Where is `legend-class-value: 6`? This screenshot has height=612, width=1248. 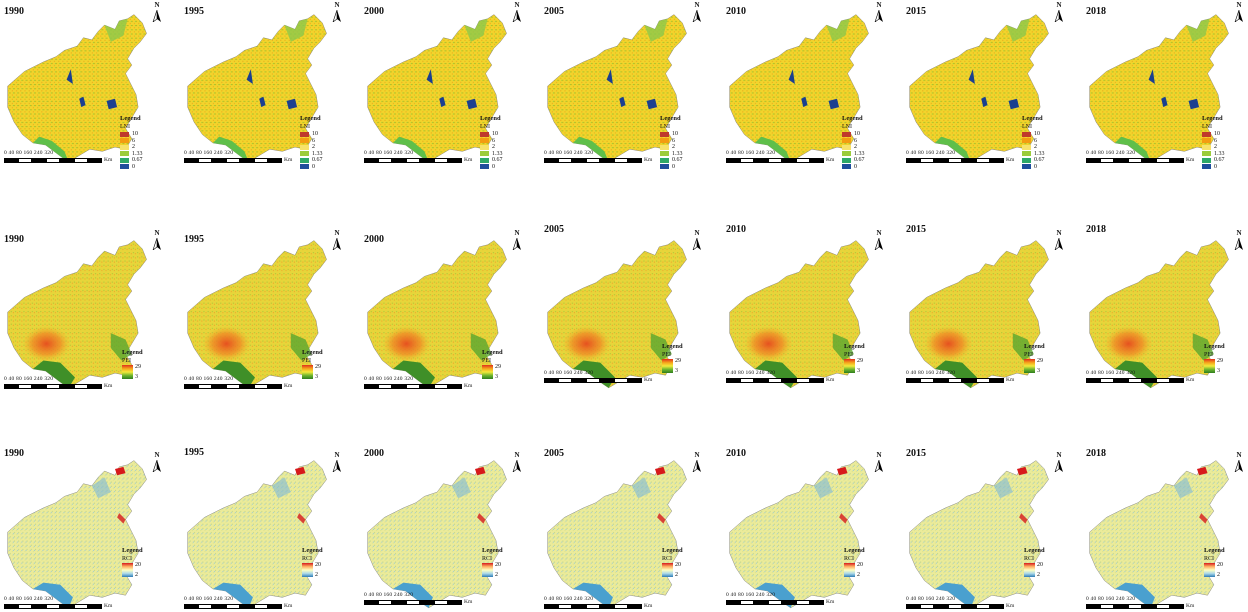
legend-class-value: 6 is located at coordinates (1215, 140).